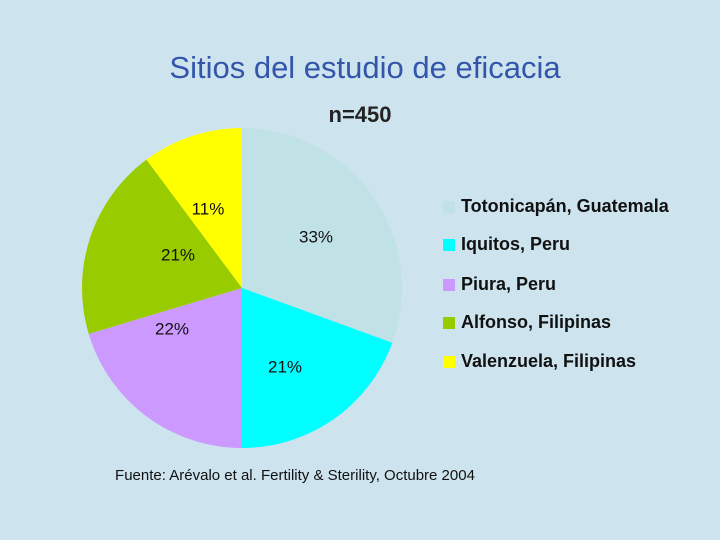 This screenshot has height=540, width=720. Describe the element at coordinates (208, 208) in the screenshot. I see `data-label: 11%` at that location.